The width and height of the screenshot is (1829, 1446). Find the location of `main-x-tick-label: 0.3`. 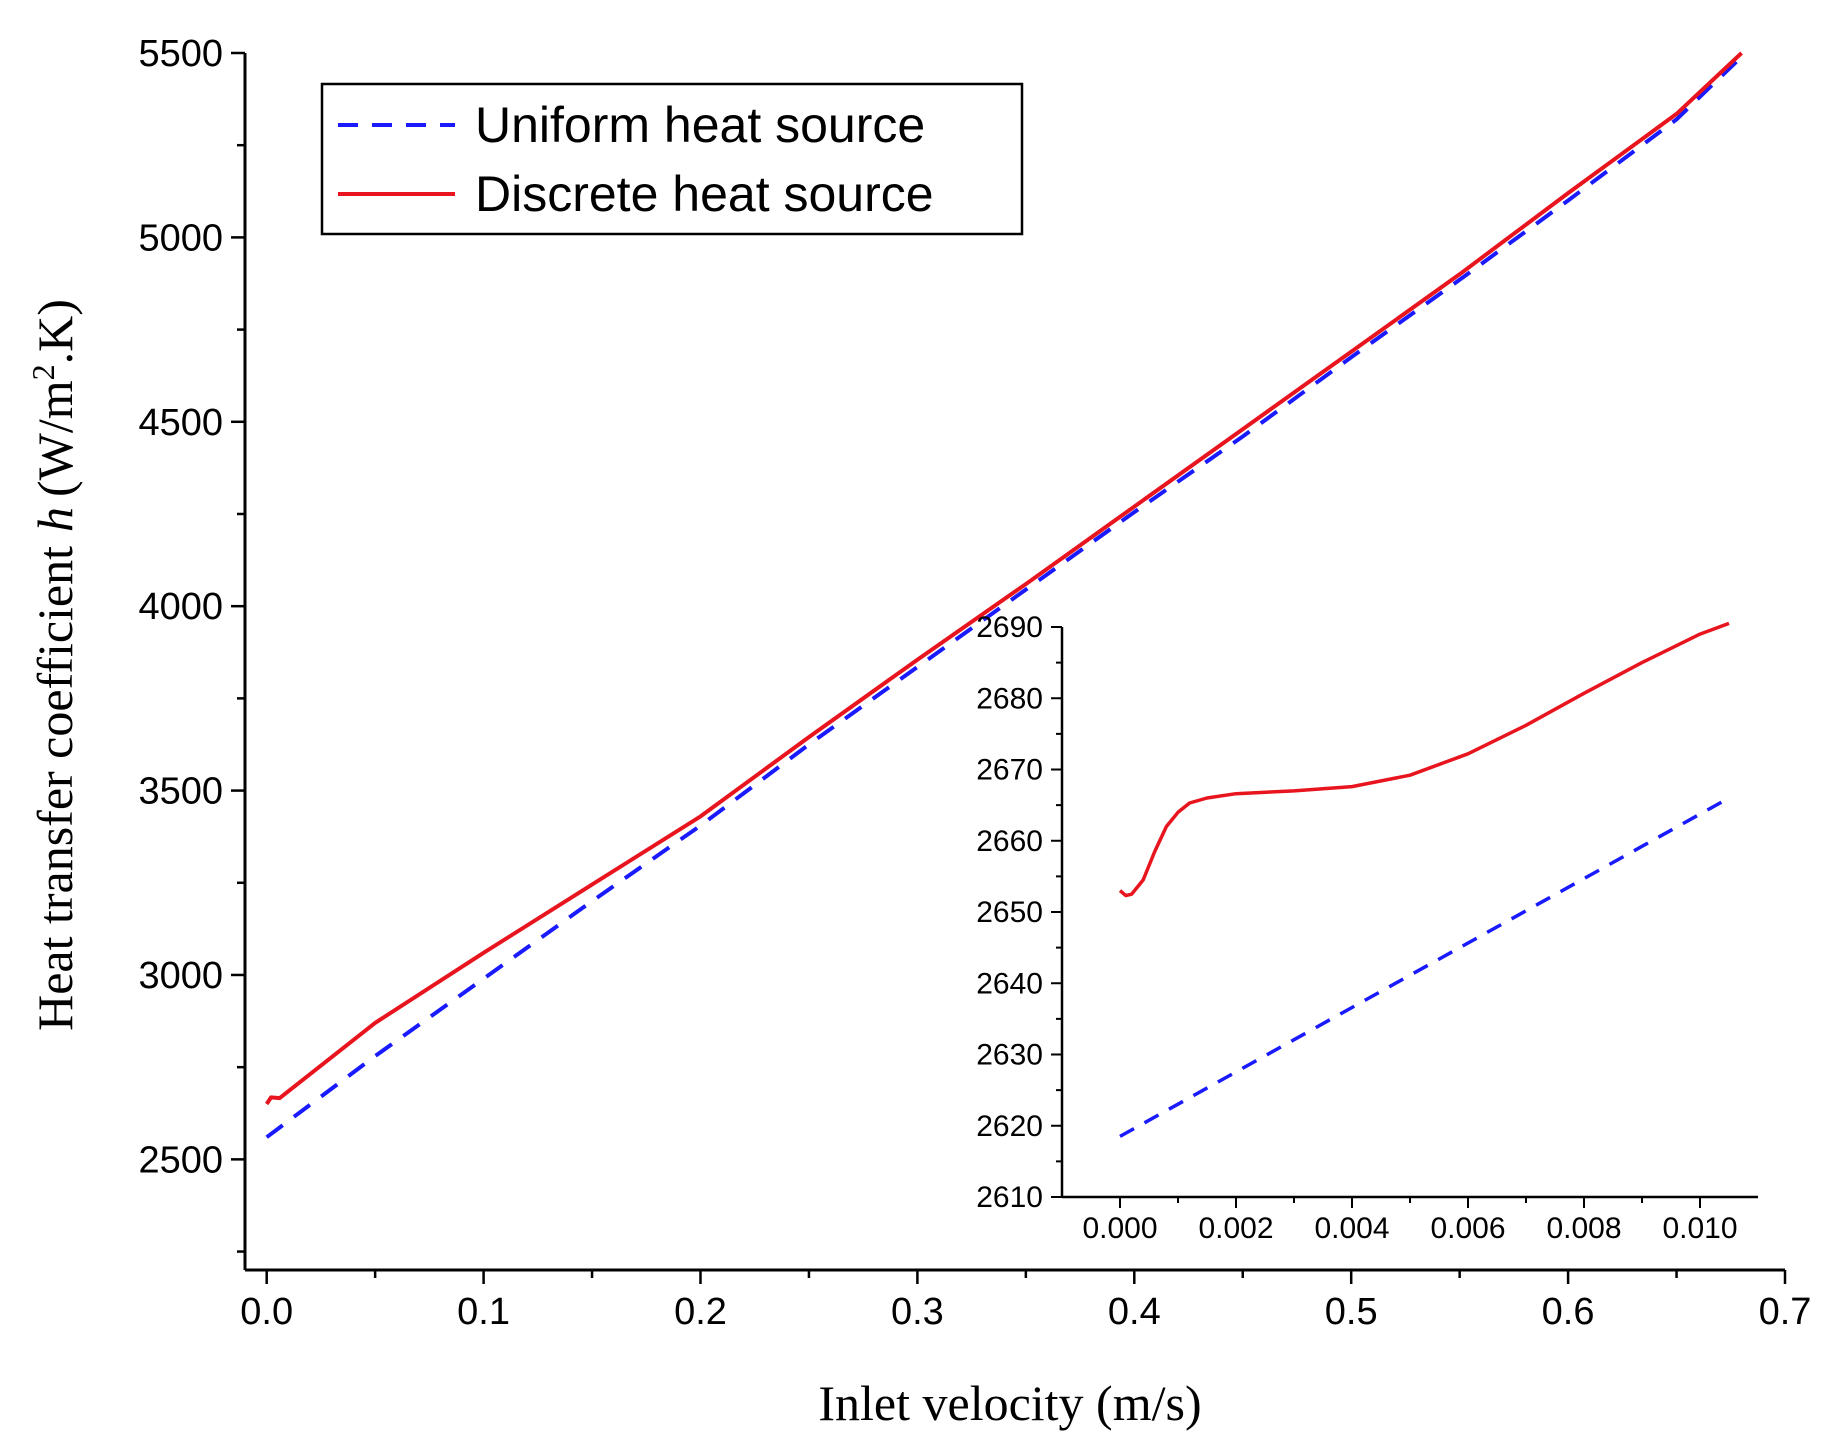

main-x-tick-label: 0.3 is located at coordinates (917, 1312).